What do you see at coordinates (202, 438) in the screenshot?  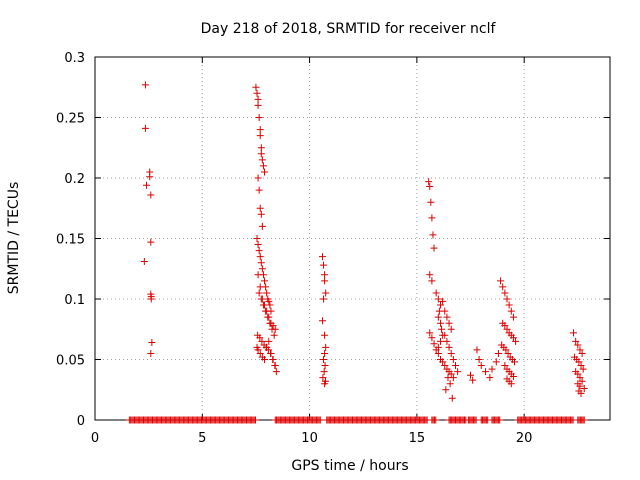 I see `x-tick-label: 5` at bounding box center [202, 438].